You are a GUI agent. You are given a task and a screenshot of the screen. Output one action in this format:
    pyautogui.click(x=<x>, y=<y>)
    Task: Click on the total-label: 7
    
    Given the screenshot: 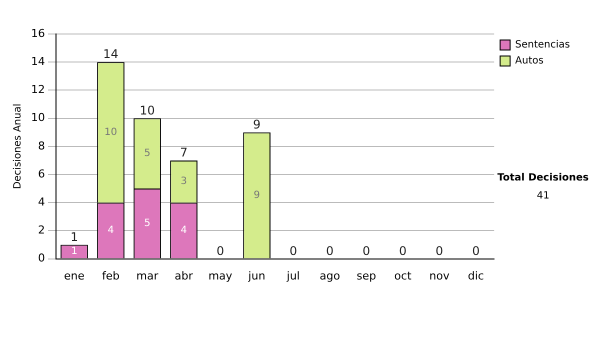 What is the action you would take?
    pyautogui.click(x=184, y=153)
    